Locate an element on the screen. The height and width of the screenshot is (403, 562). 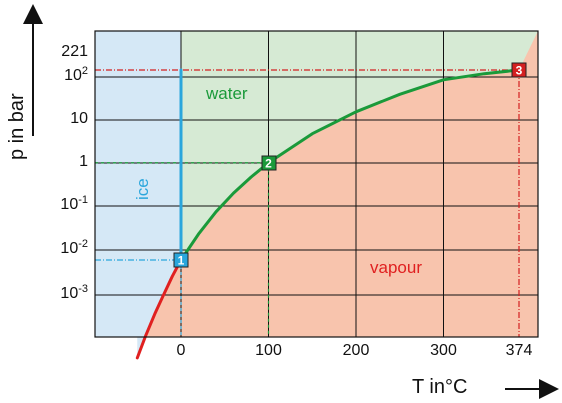
x-tick-label: 0 is located at coordinates (181, 350).